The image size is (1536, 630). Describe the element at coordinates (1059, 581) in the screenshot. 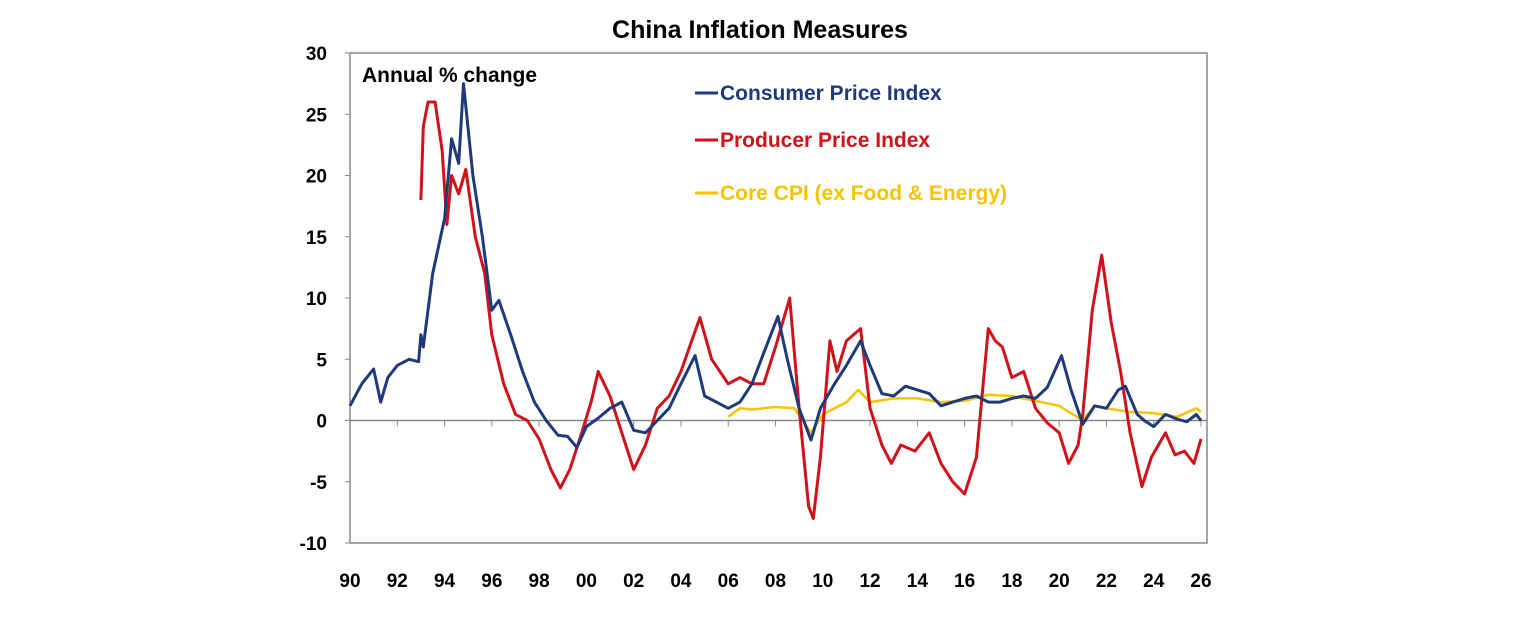

I see `x-tick-label: 20` at that location.